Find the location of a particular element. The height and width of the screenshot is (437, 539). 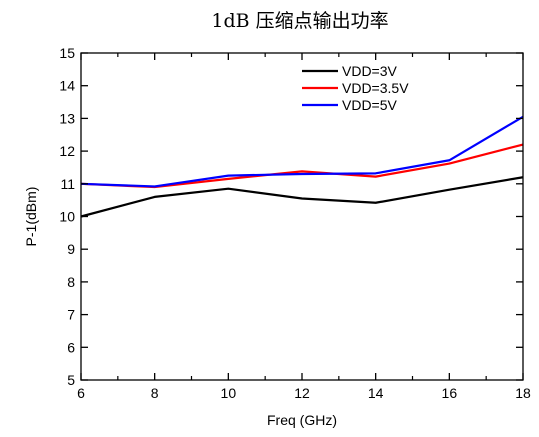

legend-label-1: VDD=3.5V is located at coordinates (375, 88).